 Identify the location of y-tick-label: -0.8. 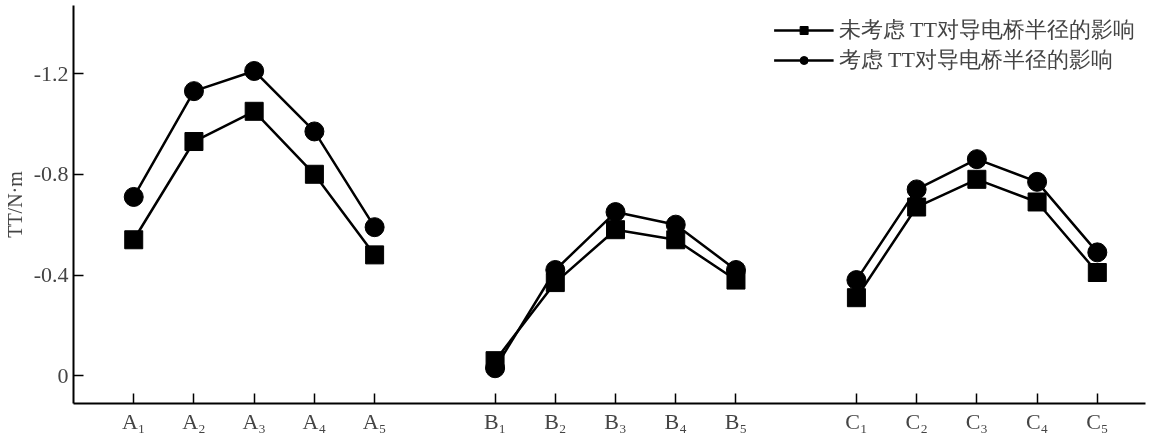
(51, 174).